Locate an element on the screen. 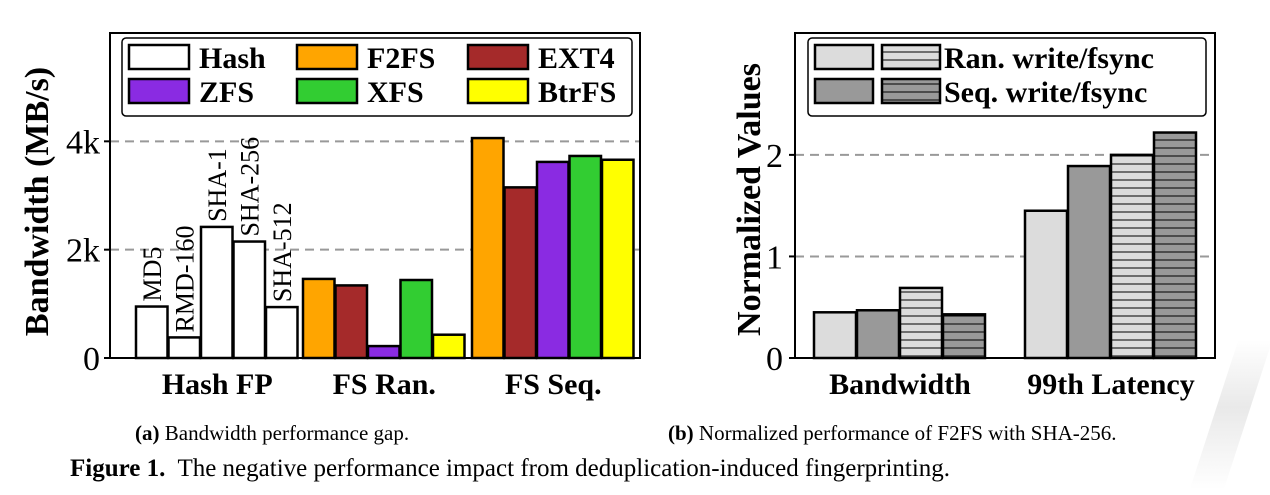  hash-bar-label: MD5 is located at coordinates (152, 274).